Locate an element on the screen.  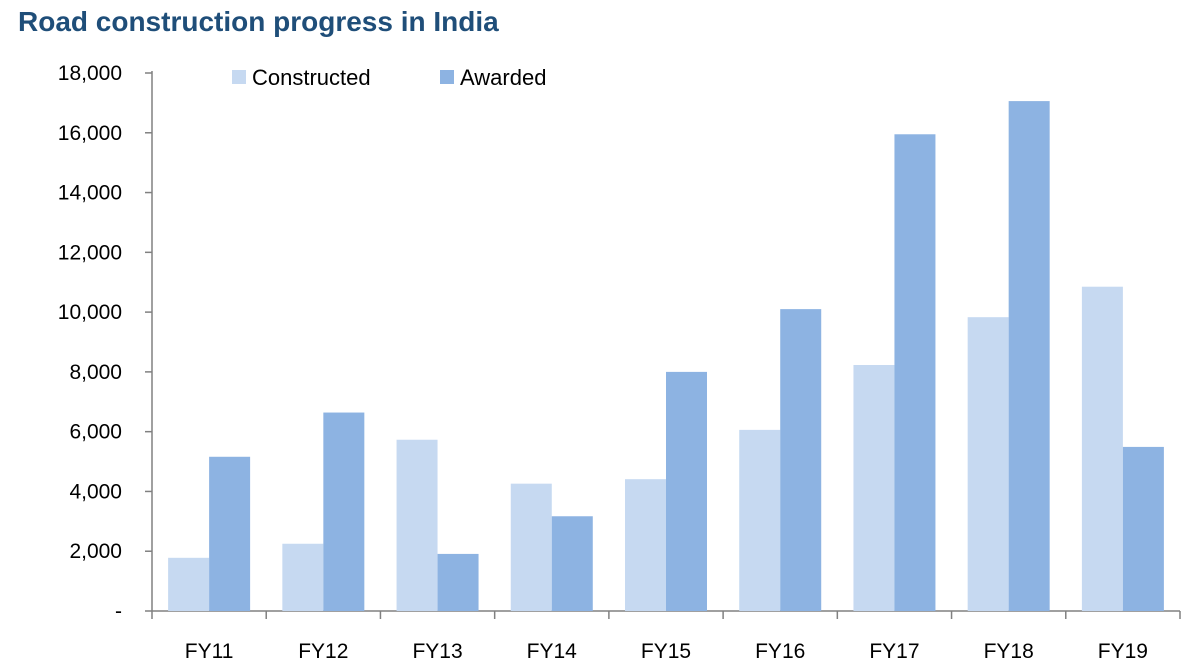
bar-awarded-fy12 is located at coordinates (344, 511).